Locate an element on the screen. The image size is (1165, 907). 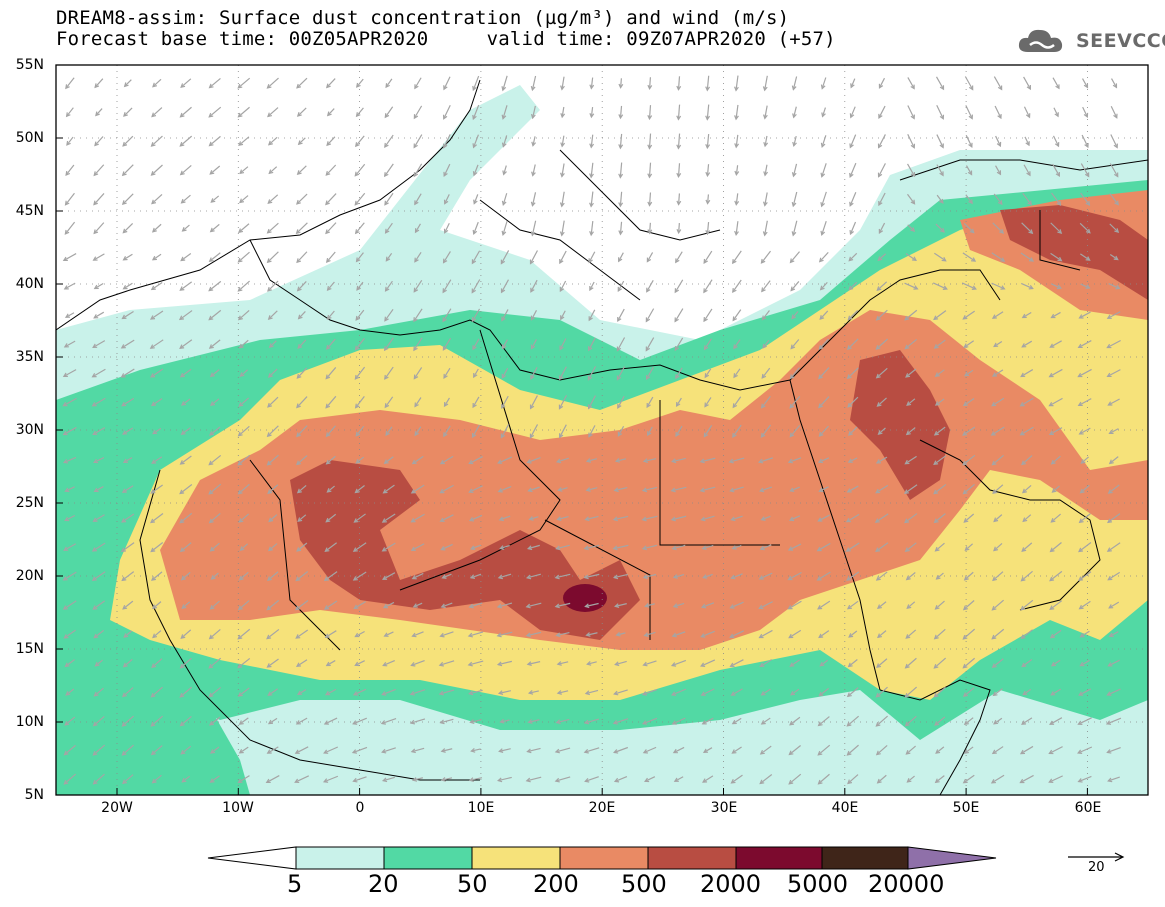
lon-label-20e: 20E is located at coordinates (602, 808).